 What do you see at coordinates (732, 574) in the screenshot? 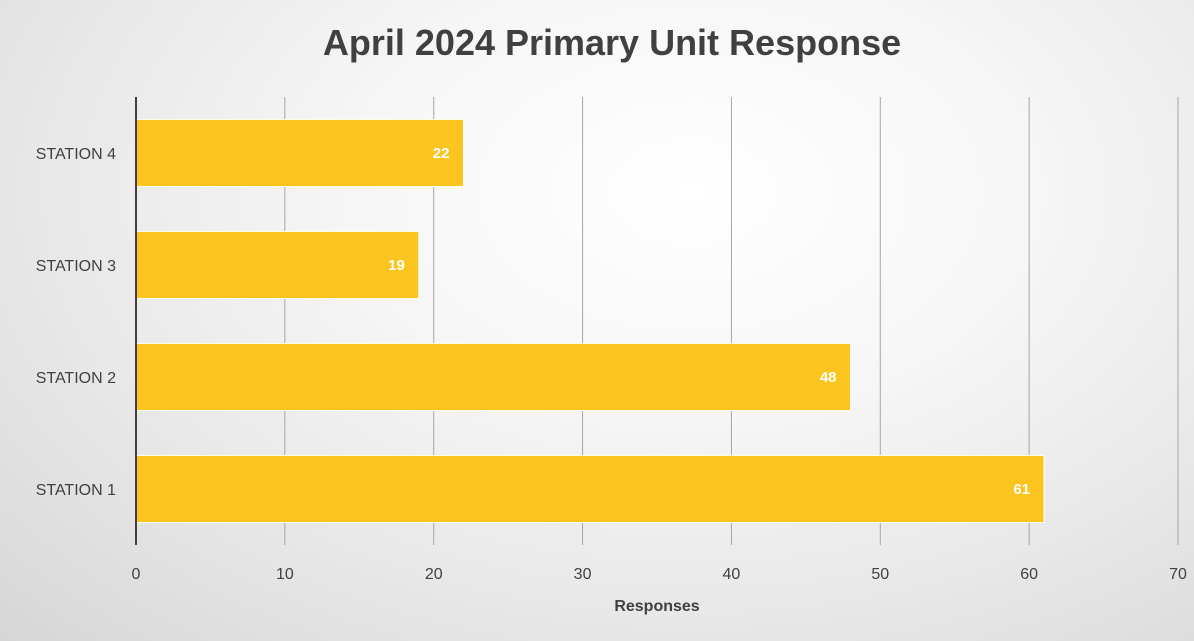
I see `x-tick-label: 40` at bounding box center [732, 574].